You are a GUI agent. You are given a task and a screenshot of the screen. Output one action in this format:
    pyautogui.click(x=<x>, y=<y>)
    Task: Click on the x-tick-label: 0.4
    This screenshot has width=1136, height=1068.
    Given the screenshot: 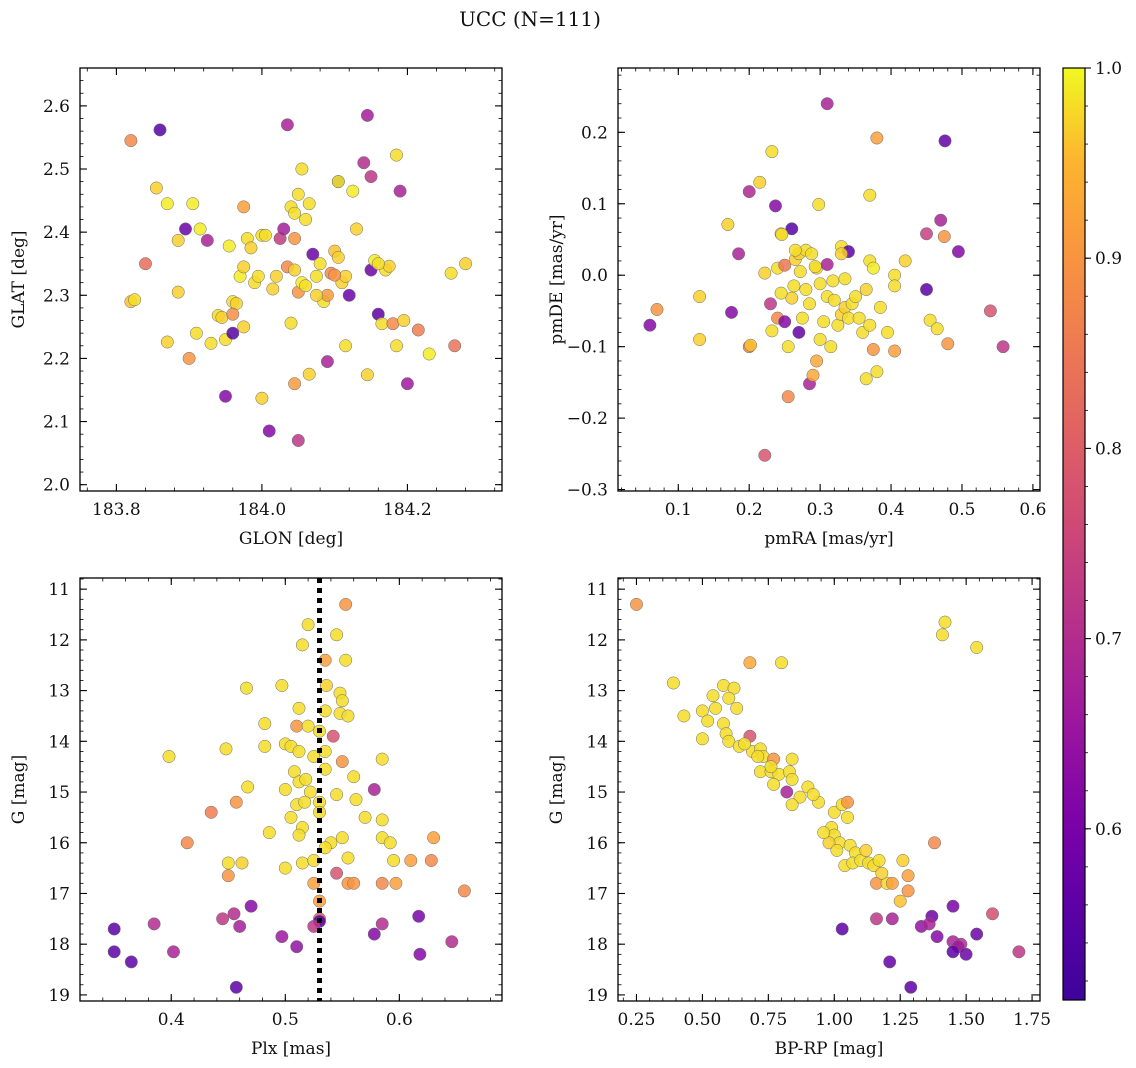 What is the action you would take?
    pyautogui.click(x=891, y=510)
    